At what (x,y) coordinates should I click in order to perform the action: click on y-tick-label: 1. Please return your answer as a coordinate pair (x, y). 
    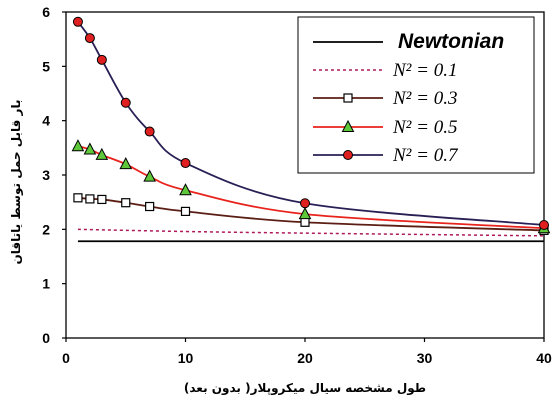
    Looking at the image, I should click on (46, 284).